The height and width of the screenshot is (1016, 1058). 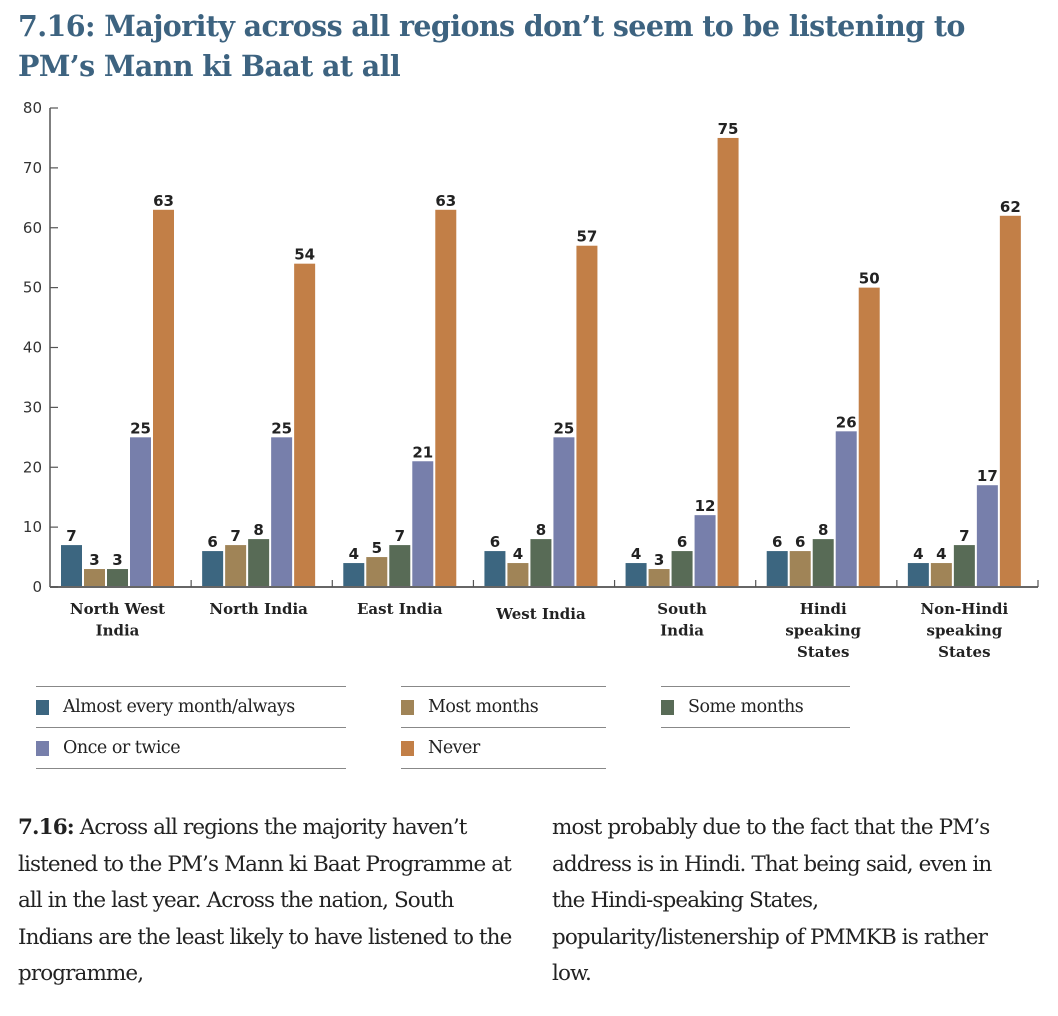 What do you see at coordinates (304, 255) in the screenshot?
I see `value-label: 54` at bounding box center [304, 255].